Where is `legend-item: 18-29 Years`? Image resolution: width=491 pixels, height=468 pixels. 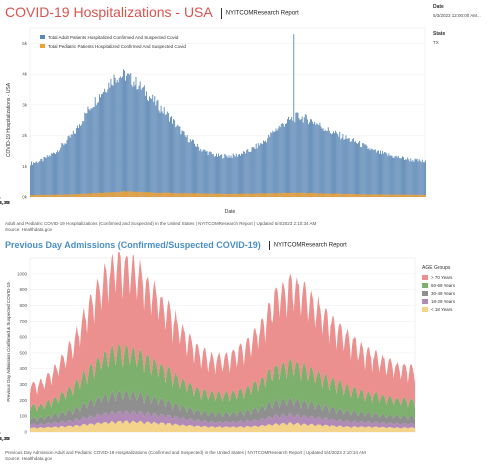
legend-item: 18-29 Years is located at coordinates (455, 301).